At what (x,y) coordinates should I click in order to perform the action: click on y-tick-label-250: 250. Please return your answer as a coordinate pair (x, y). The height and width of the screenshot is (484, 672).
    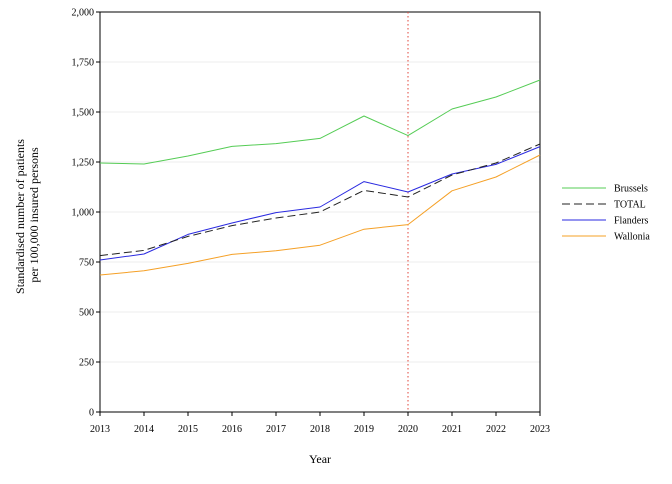
    Looking at the image, I should click on (86, 363).